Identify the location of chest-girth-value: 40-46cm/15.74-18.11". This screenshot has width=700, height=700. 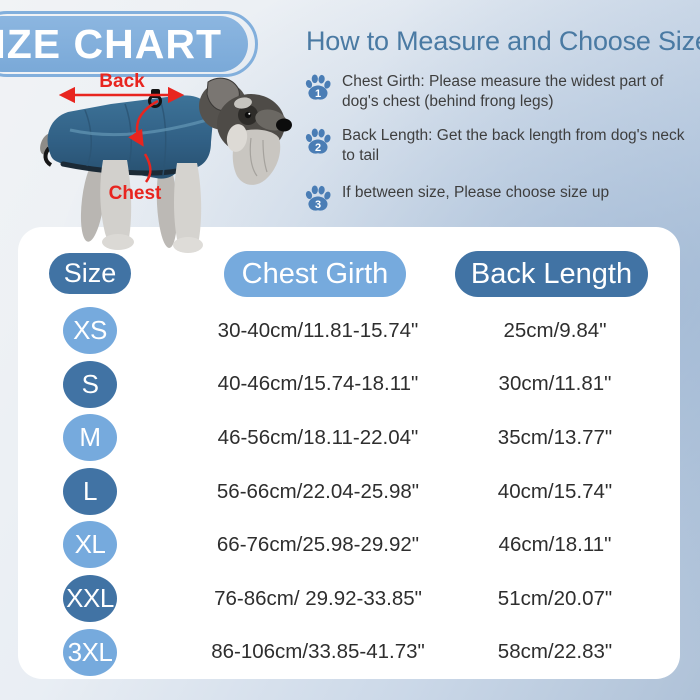
(318, 384).